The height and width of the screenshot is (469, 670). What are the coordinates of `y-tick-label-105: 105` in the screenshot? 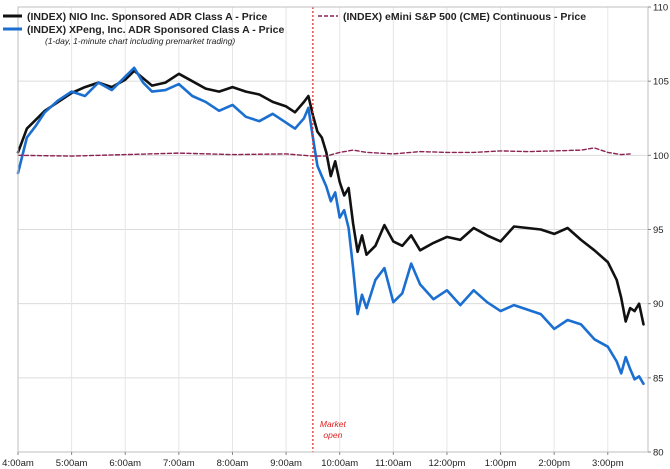 It's located at (661, 82).